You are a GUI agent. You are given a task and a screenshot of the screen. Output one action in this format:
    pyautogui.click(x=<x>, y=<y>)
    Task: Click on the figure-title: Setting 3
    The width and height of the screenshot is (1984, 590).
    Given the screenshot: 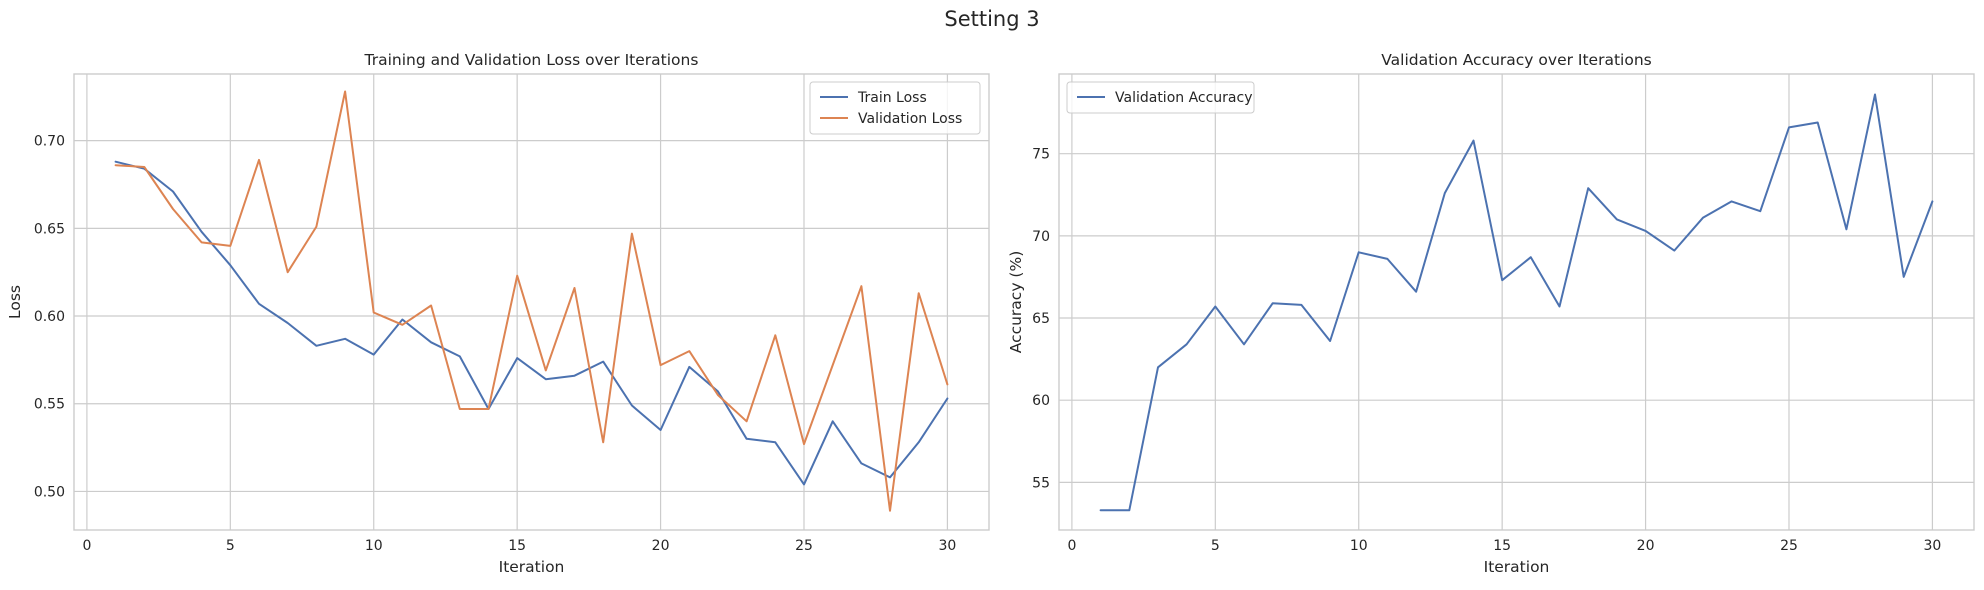 What is the action you would take?
    pyautogui.click(x=991, y=19)
    